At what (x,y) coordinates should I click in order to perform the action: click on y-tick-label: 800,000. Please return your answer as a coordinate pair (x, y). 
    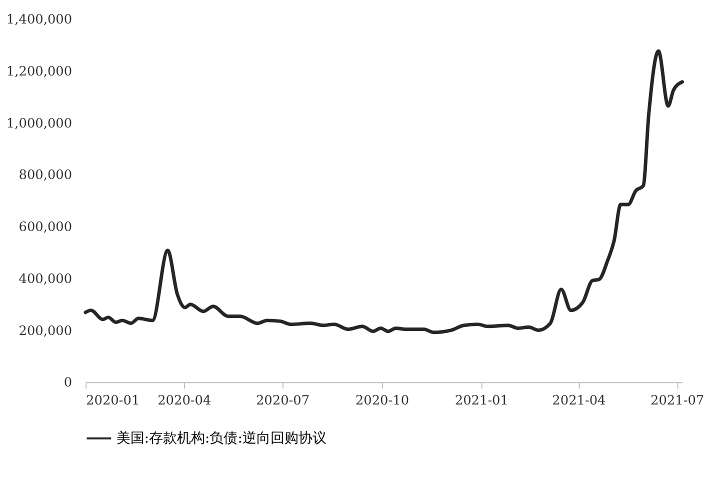
    Looking at the image, I should click on (45, 176).